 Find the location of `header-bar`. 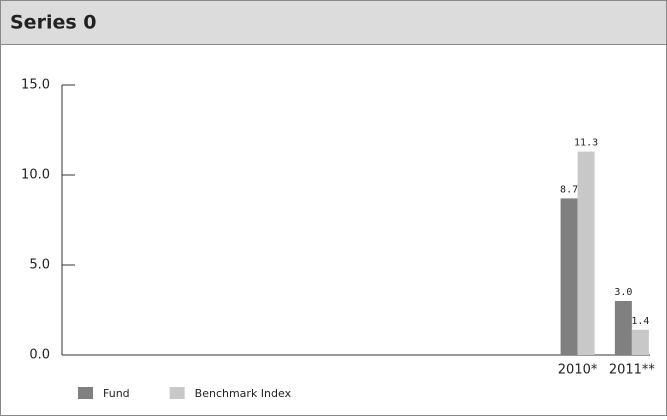

header-bar is located at coordinates (333, 22).